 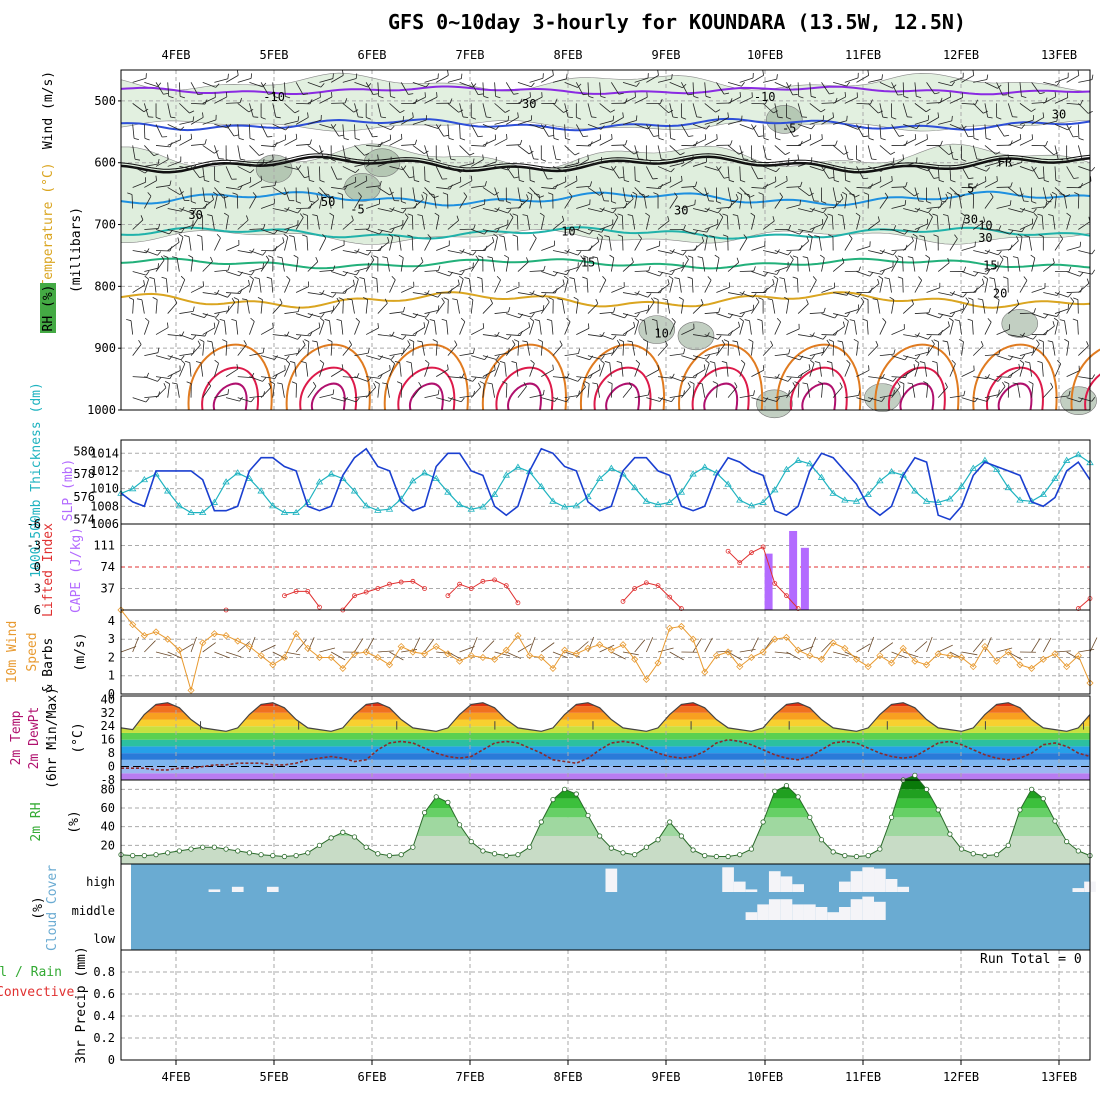 What do you see at coordinates (108, 740) in the screenshot?
I see `temp-tick: 16` at bounding box center [108, 740].